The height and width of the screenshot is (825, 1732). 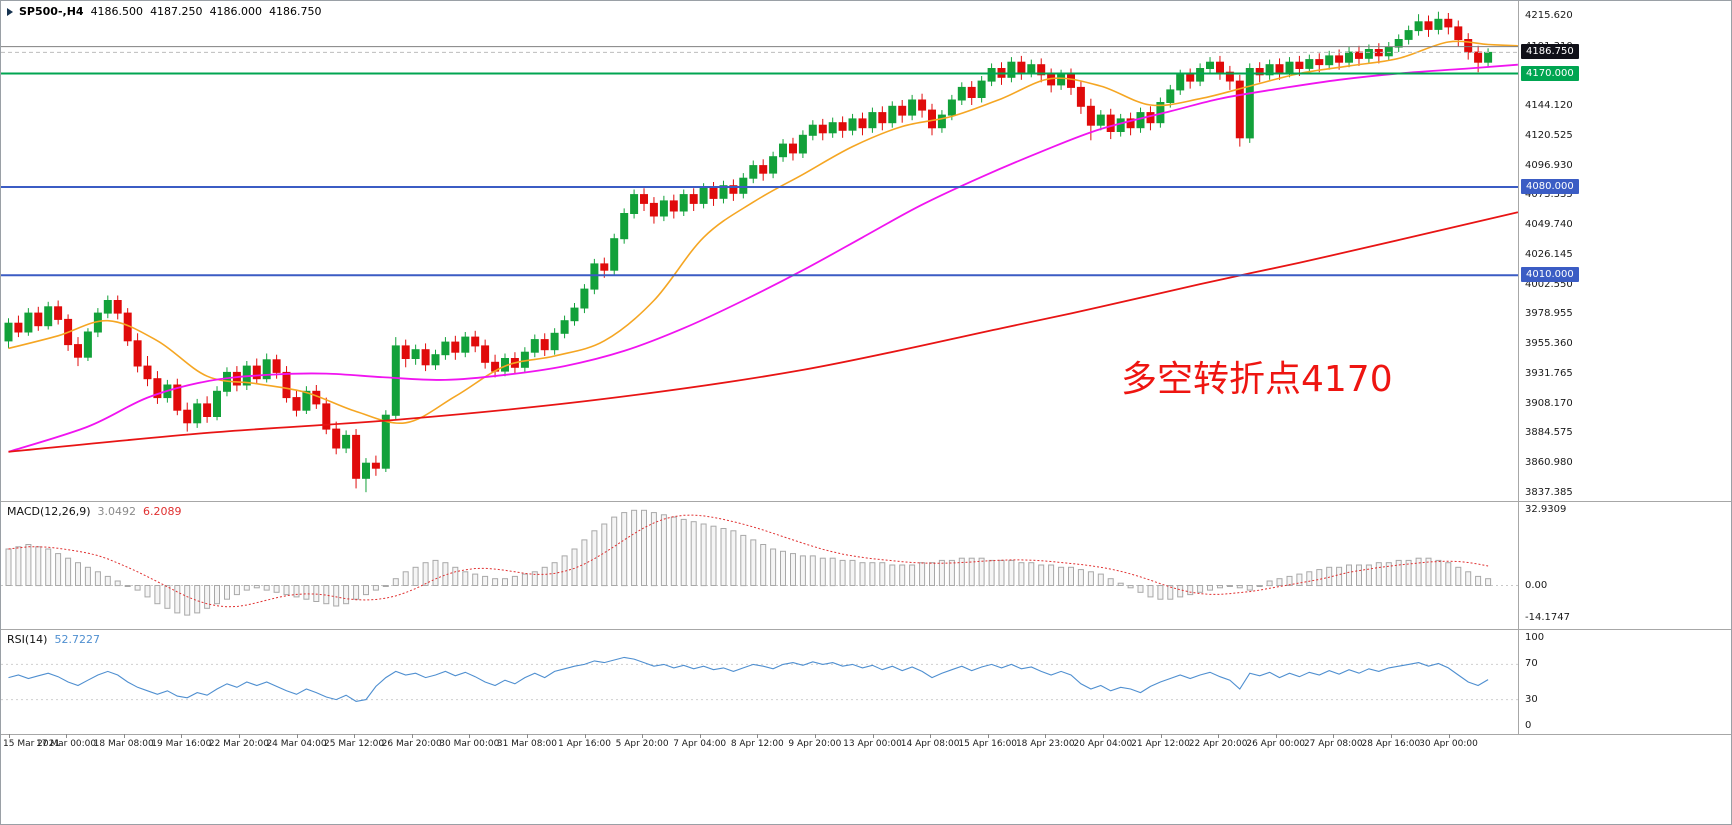 I want to click on ohlc-close: 4186.750, so click(x=295, y=11).